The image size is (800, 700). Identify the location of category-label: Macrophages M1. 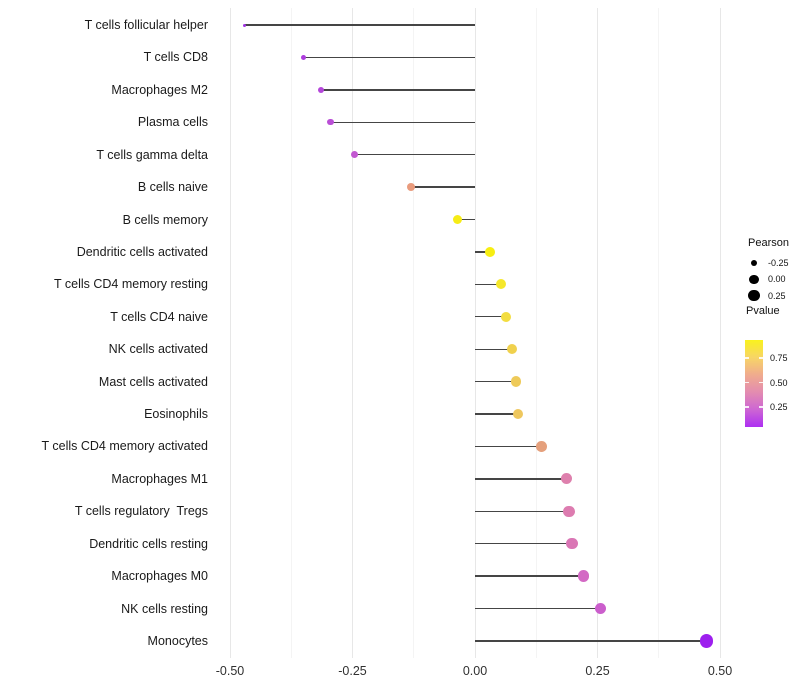
(159, 478).